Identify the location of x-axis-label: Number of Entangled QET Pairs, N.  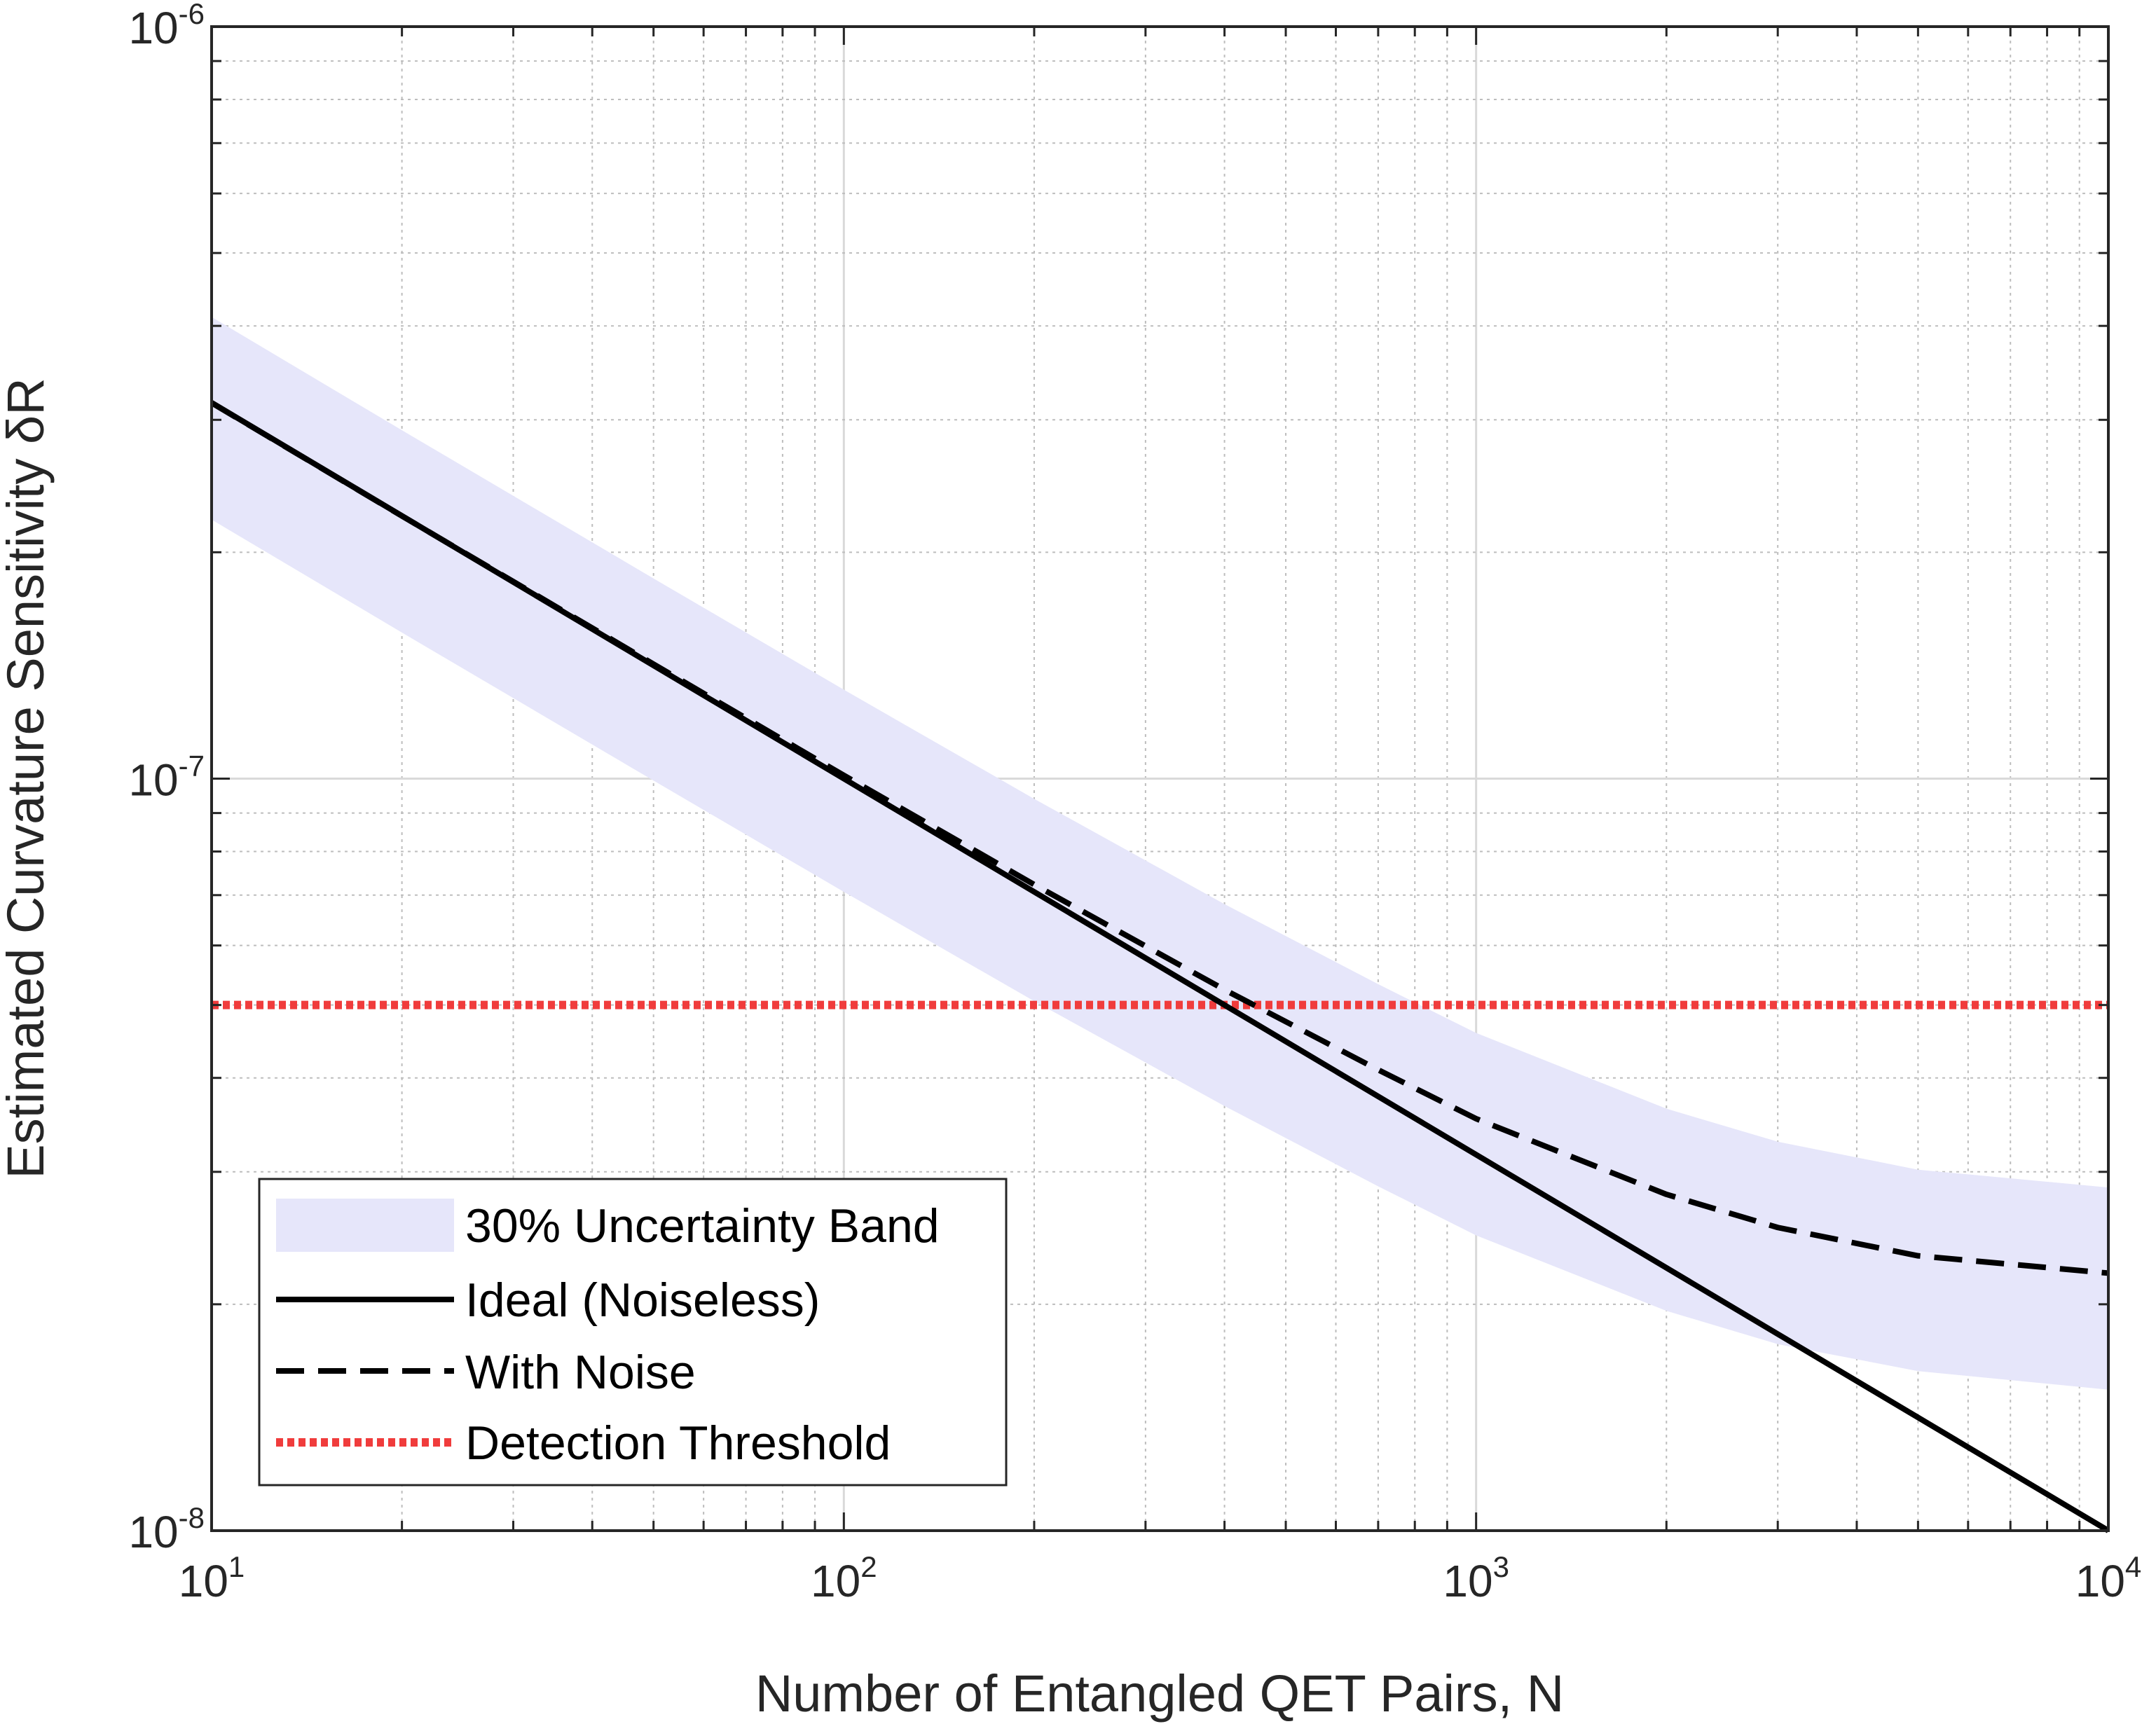
(1159, 1693).